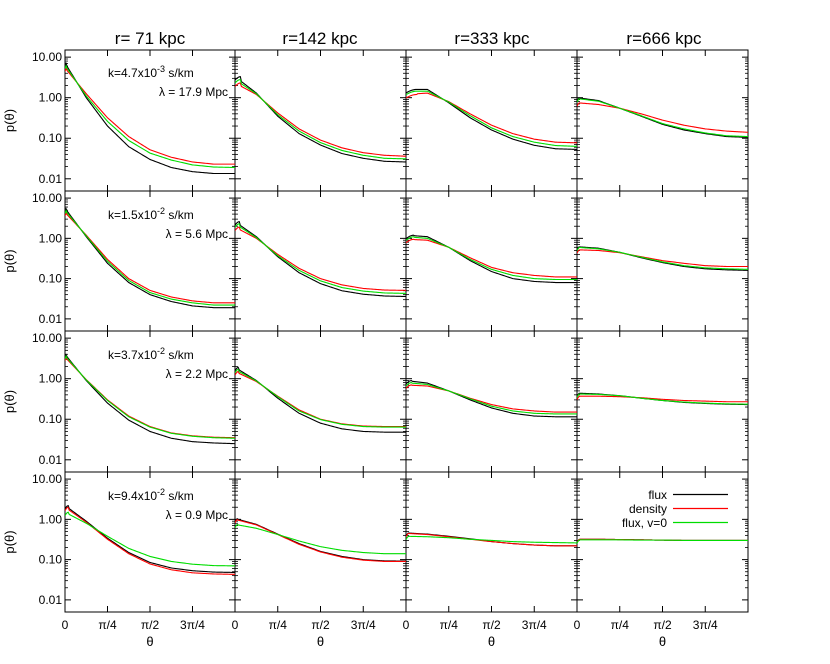 This screenshot has height=664, width=830. Describe the element at coordinates (193, 92) in the screenshot. I see `lambda-value-label: λ = 17.9 Mpc` at that location.